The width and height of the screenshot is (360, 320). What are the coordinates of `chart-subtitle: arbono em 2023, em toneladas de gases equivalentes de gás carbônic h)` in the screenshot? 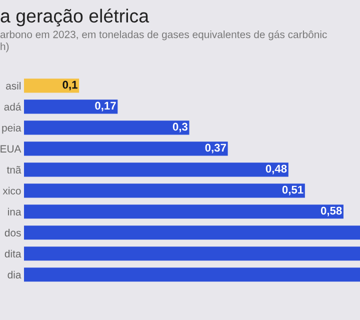 It's located at (163, 41).